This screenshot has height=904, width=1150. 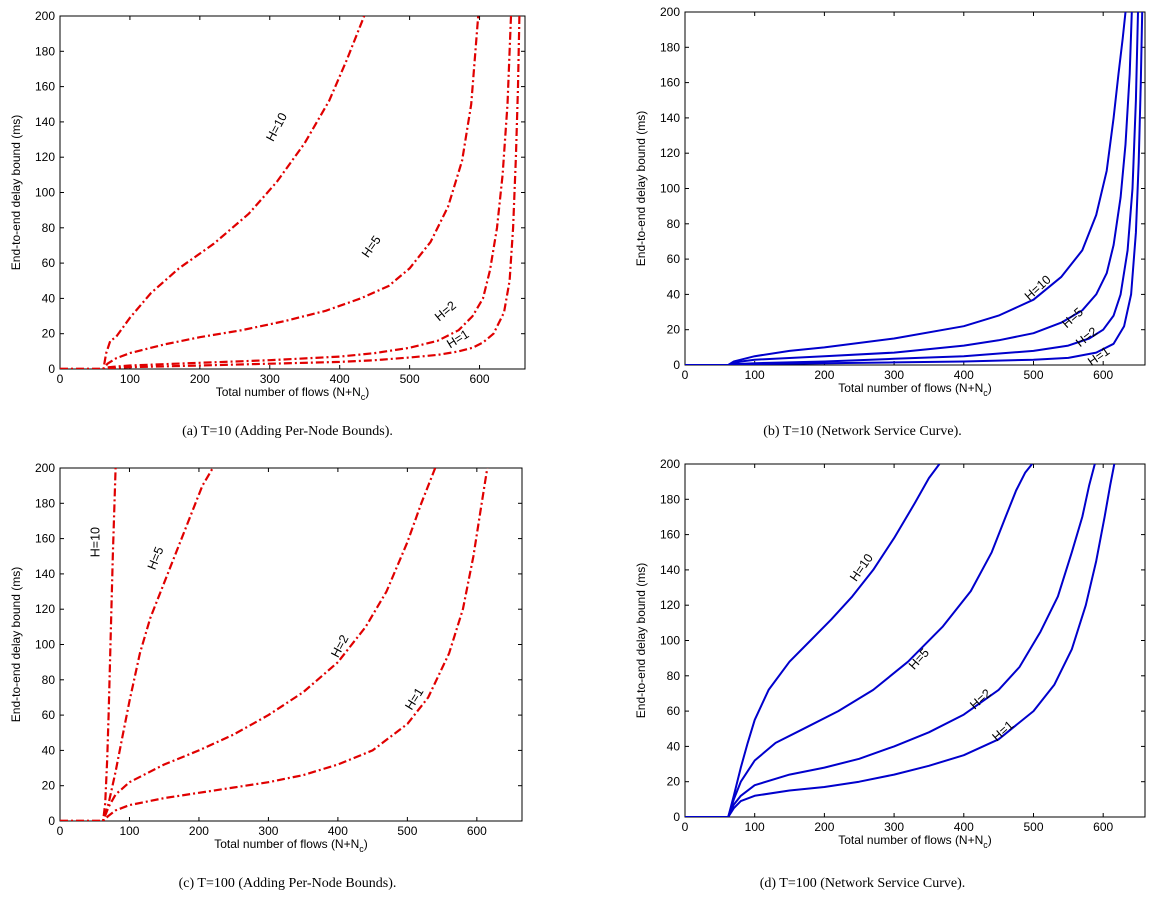 What do you see at coordinates (287, 431) in the screenshot?
I see `caption-a: (a) T=10 (Adding Per-Node Bounds).` at bounding box center [287, 431].